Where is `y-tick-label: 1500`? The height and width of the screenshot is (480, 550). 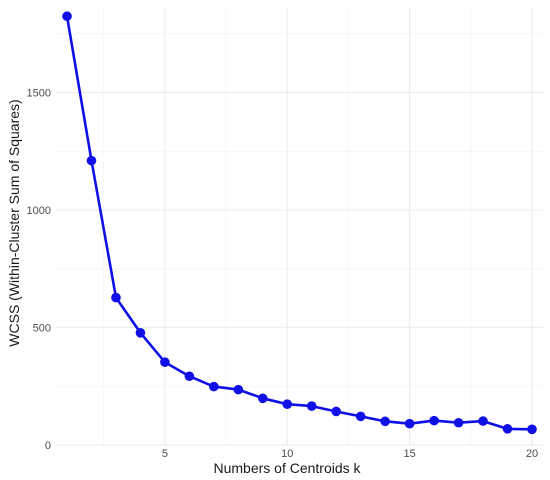 y-tick-label: 1500 is located at coordinates (39, 94).